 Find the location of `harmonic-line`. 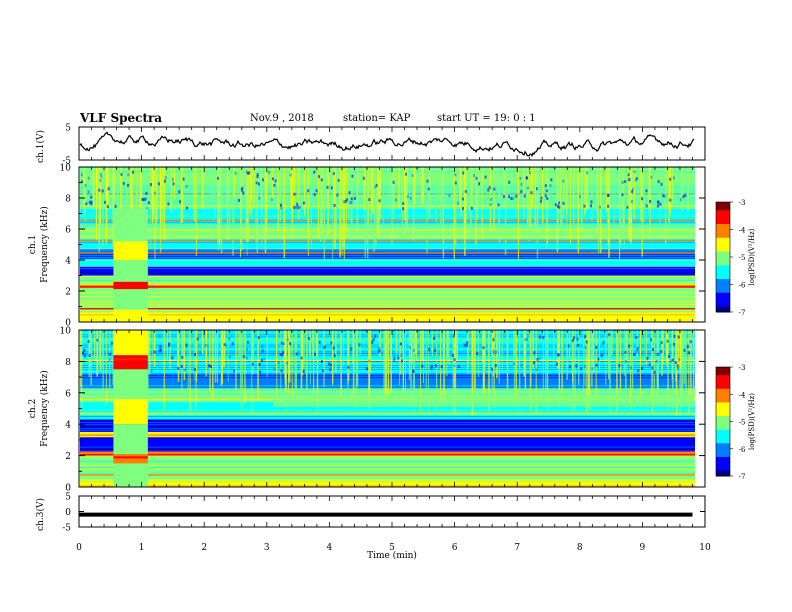

harmonic-line is located at coordinates (387, 240).